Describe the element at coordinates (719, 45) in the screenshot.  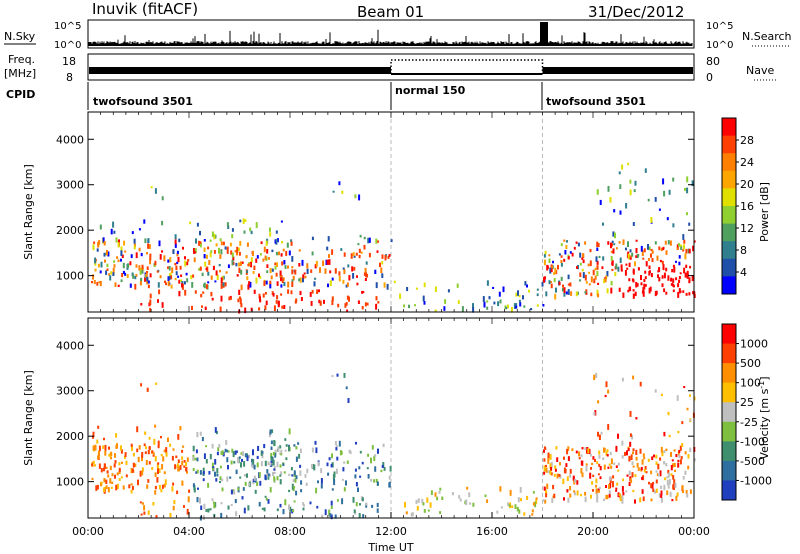
I see `nsearch-tick-bottom: 10^0` at that location.